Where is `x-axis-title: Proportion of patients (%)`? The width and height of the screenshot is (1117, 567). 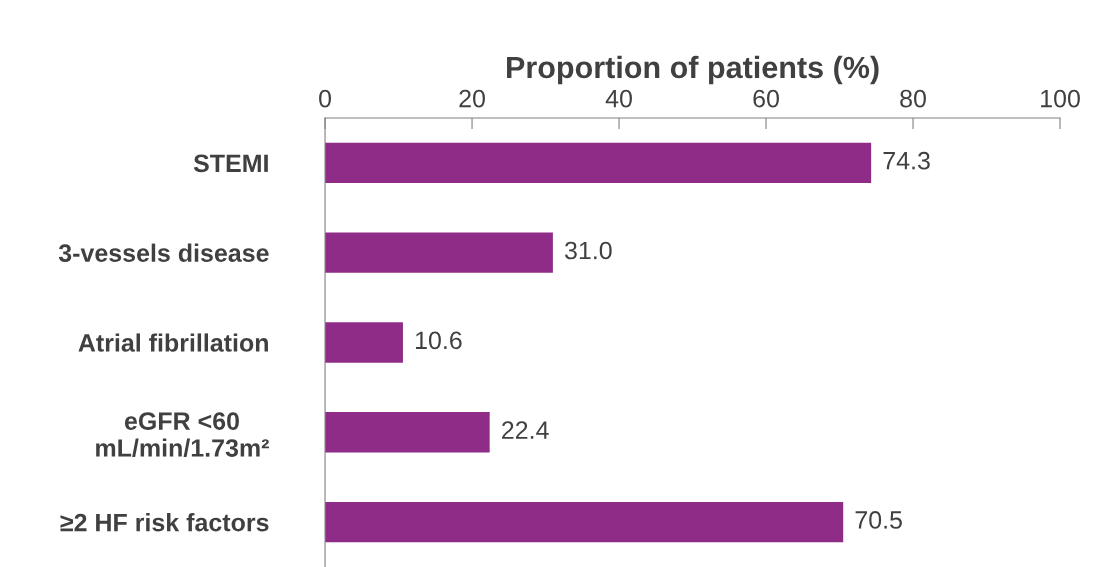 x-axis-title: Proportion of patients (%) is located at coordinates (693, 70).